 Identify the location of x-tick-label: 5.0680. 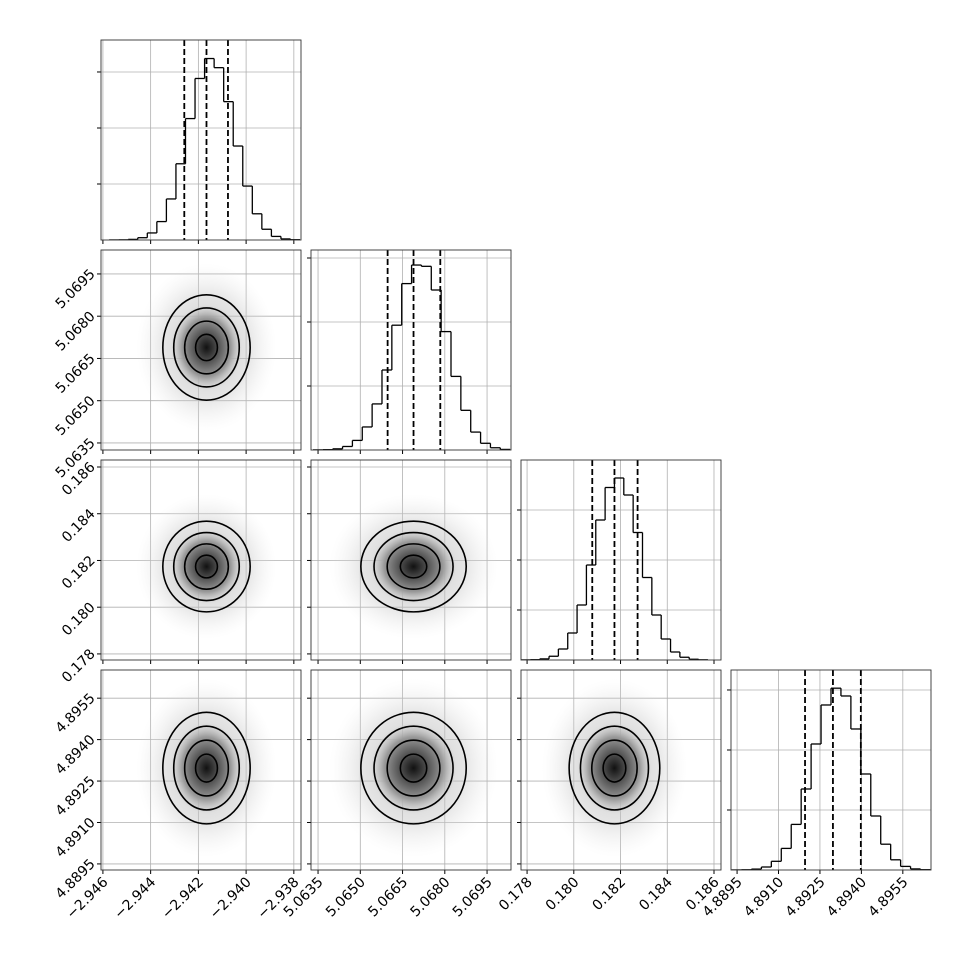
(430, 897).